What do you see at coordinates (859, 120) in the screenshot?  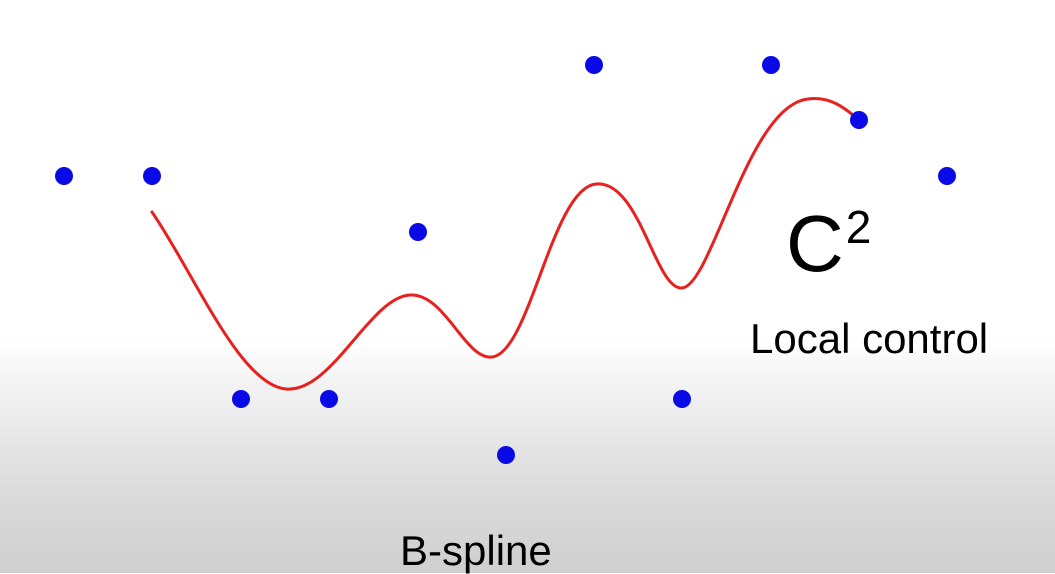 I see `control-point-p9` at bounding box center [859, 120].